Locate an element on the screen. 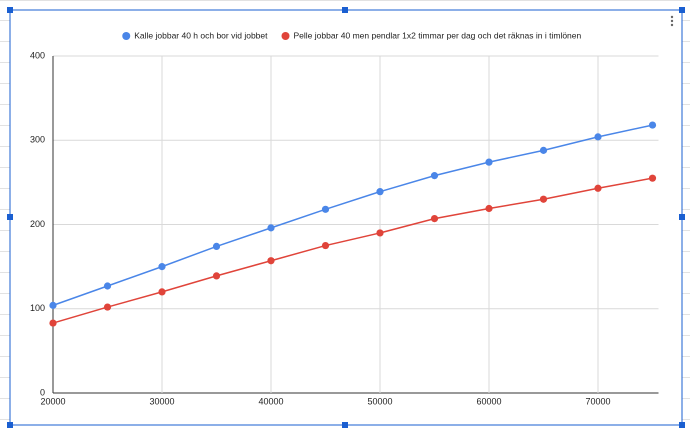 The image size is (690, 432). menu-icon is located at coordinates (672, 21).